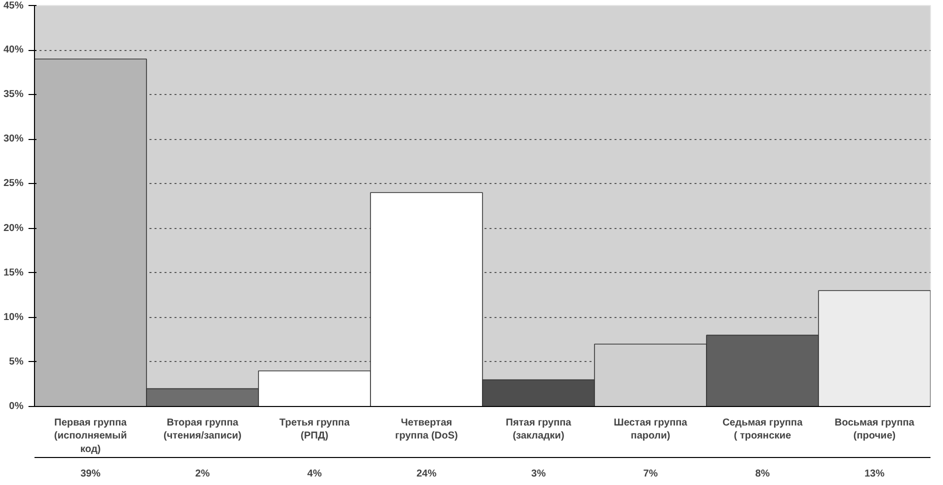 The width and height of the screenshot is (943, 485). What do you see at coordinates (90, 474) in the screenshot?
I see `data-label: 39%` at bounding box center [90, 474].